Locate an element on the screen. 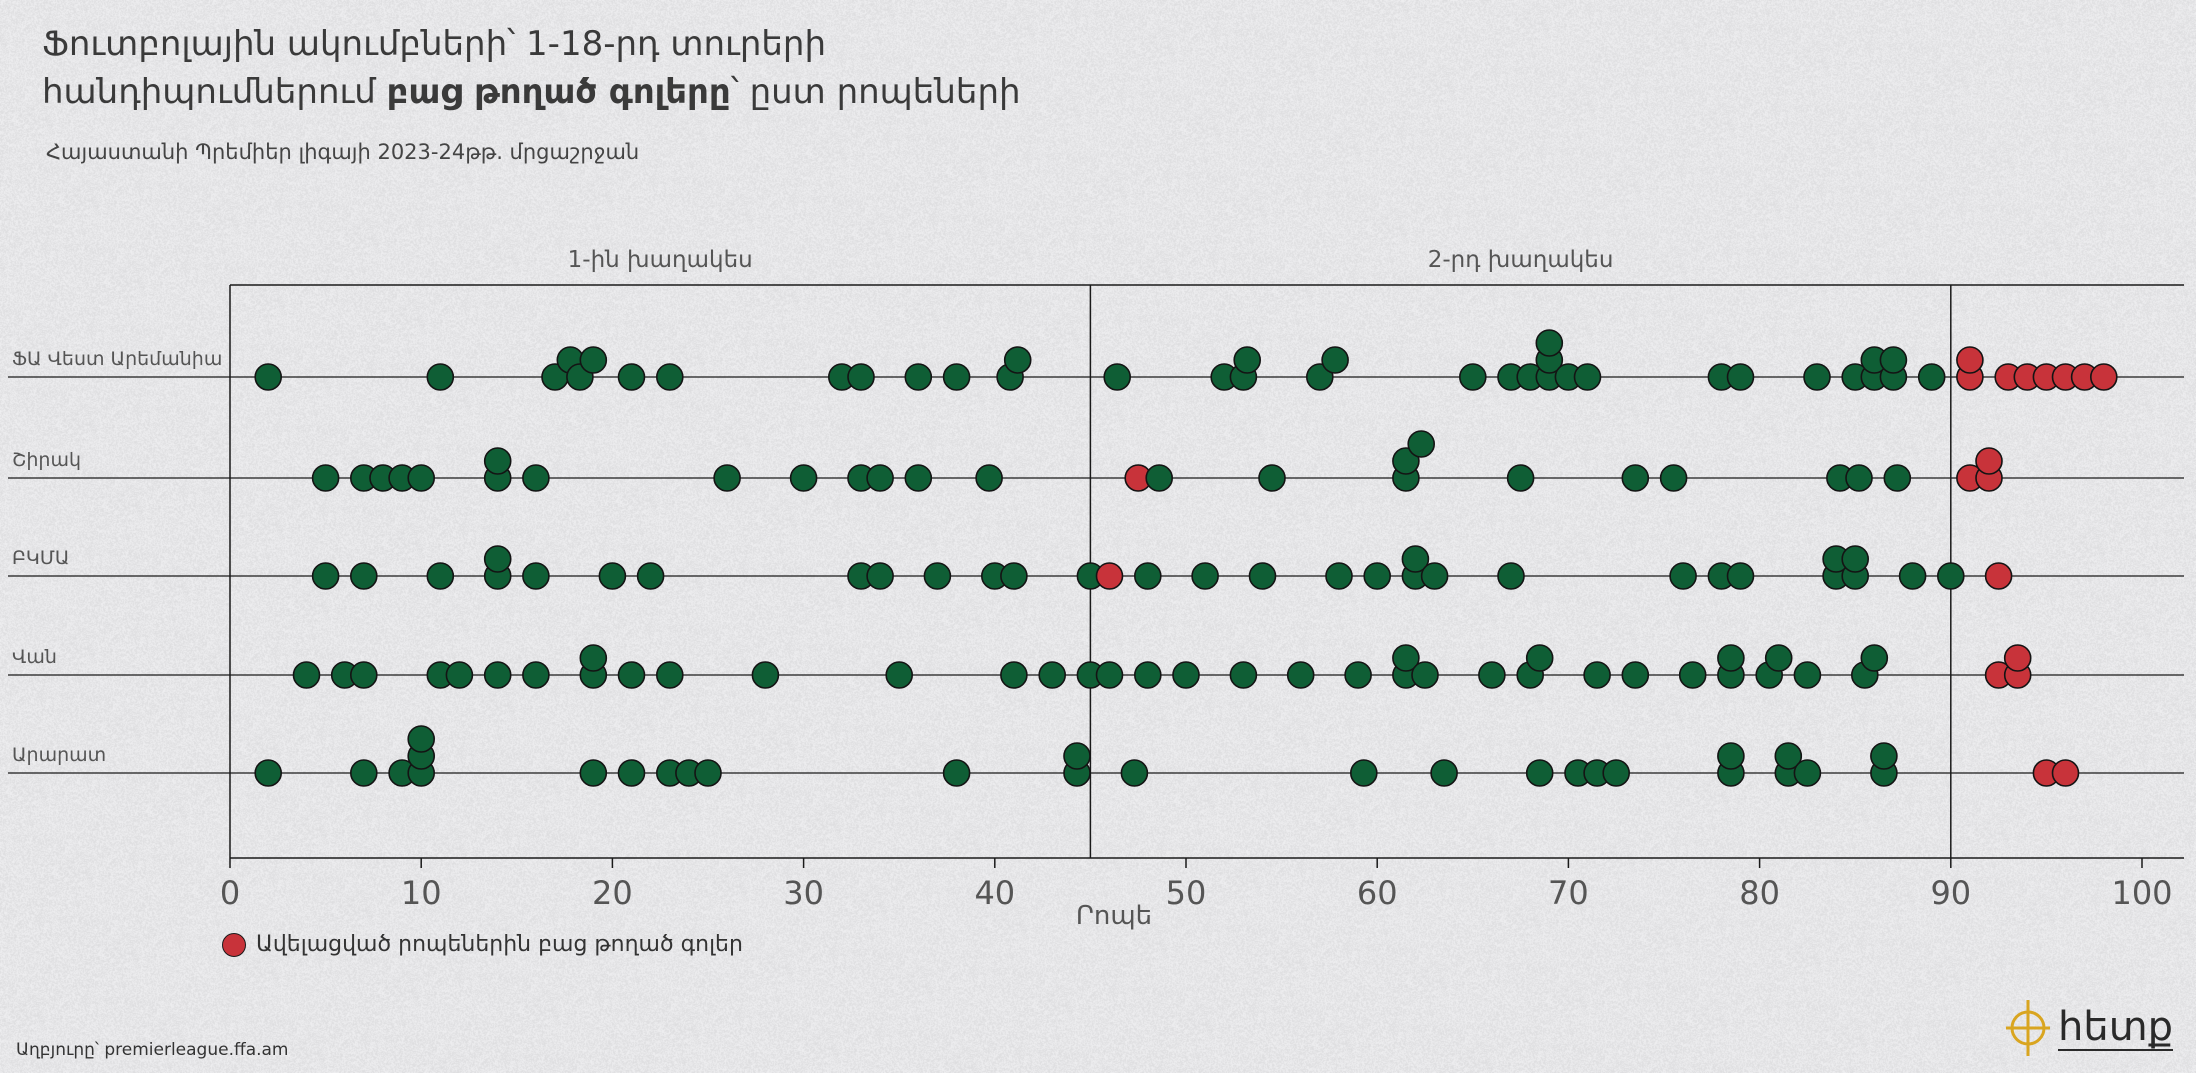 Image resolution: width=2196 pixels, height=1073 pixels. source-note: Աղբյուրը՝ premierleague.ffa.am is located at coordinates (152, 1050).